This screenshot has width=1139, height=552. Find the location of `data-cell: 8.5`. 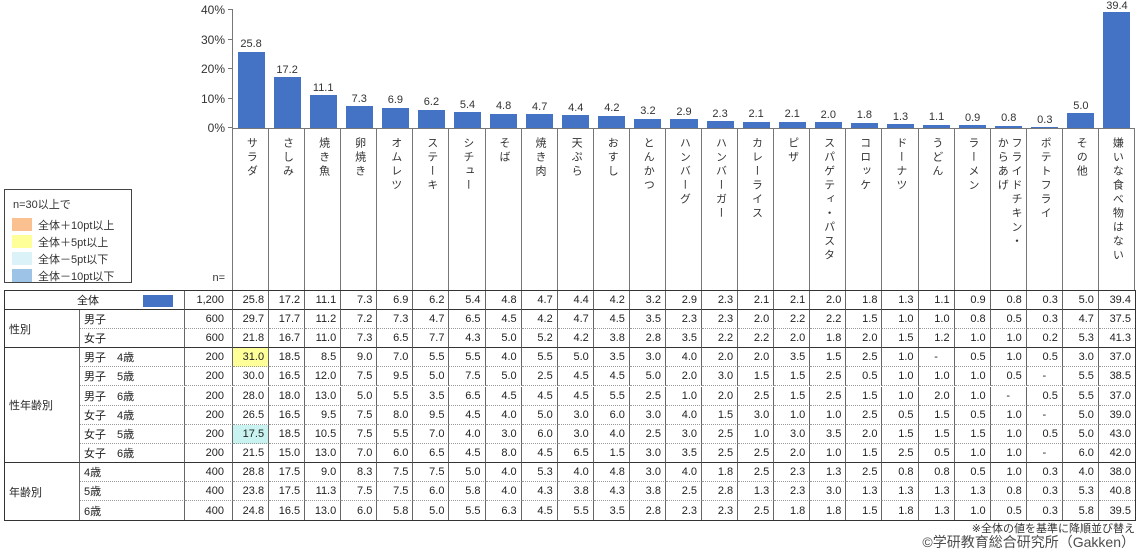

data-cell: 8.5 is located at coordinates (323, 358).